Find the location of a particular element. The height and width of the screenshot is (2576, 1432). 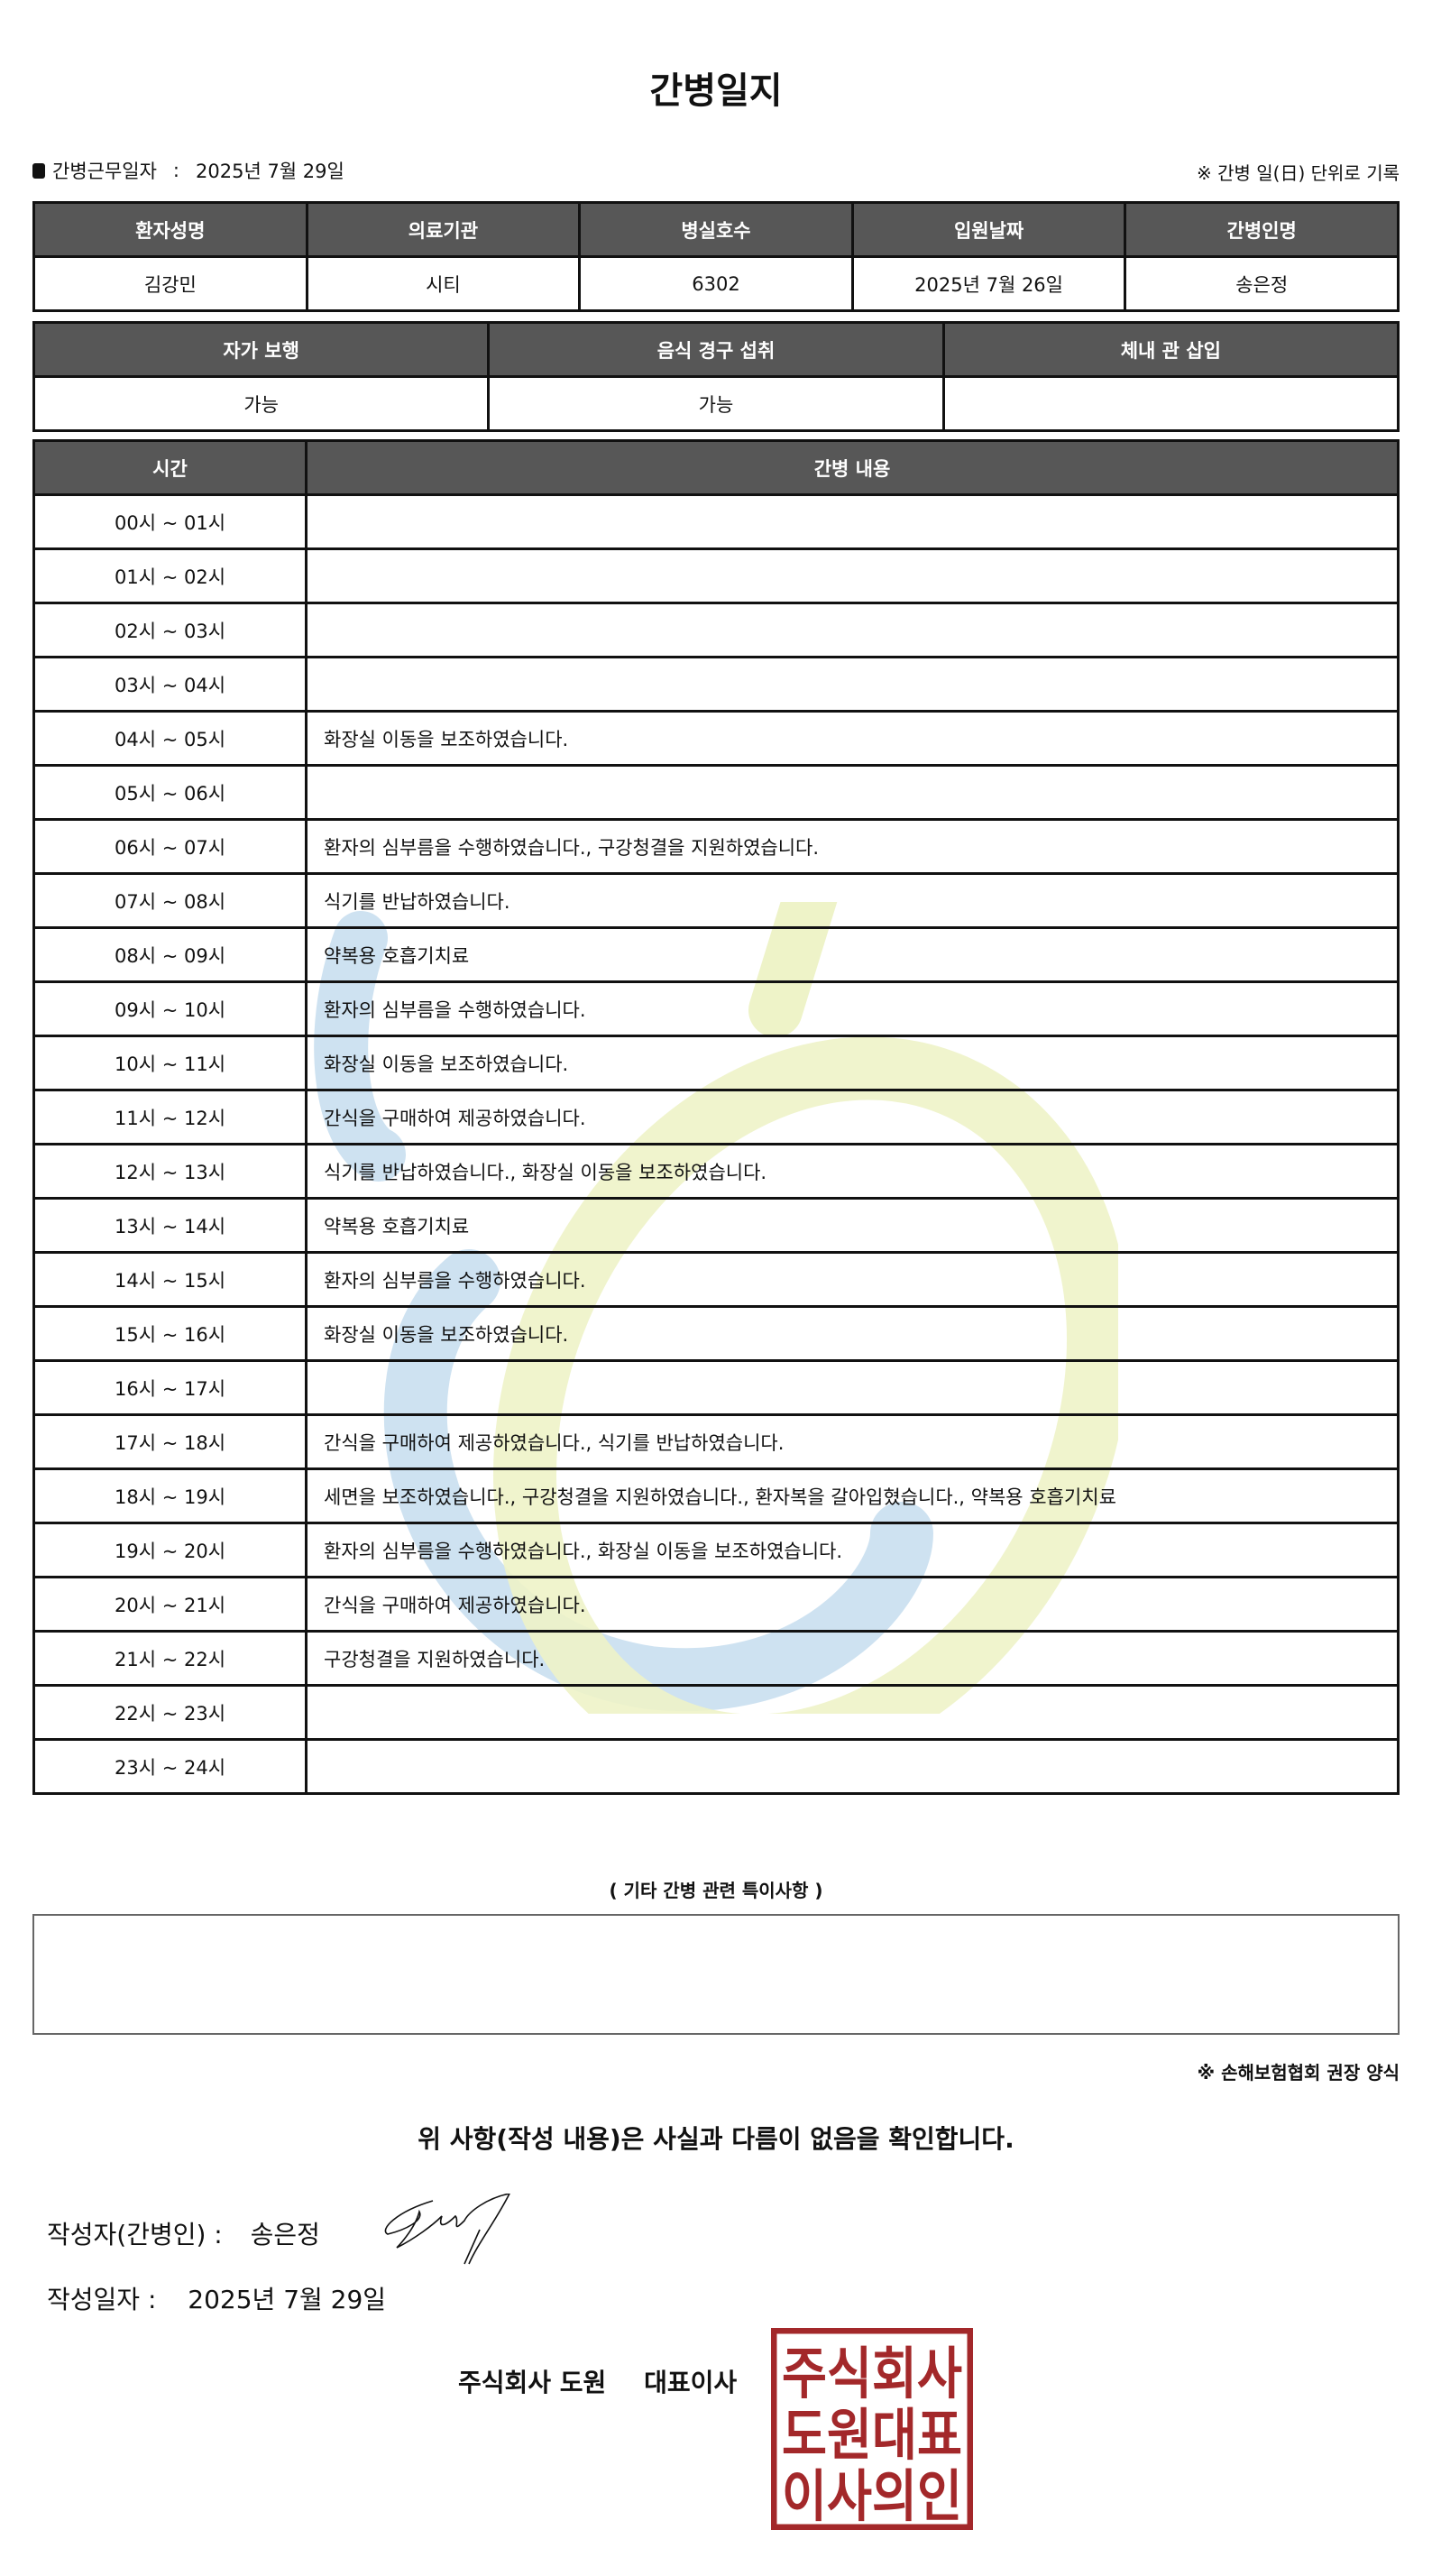

write-date-line: 작성일자 : 2025년 7월 29일 is located at coordinates (217, 2298).